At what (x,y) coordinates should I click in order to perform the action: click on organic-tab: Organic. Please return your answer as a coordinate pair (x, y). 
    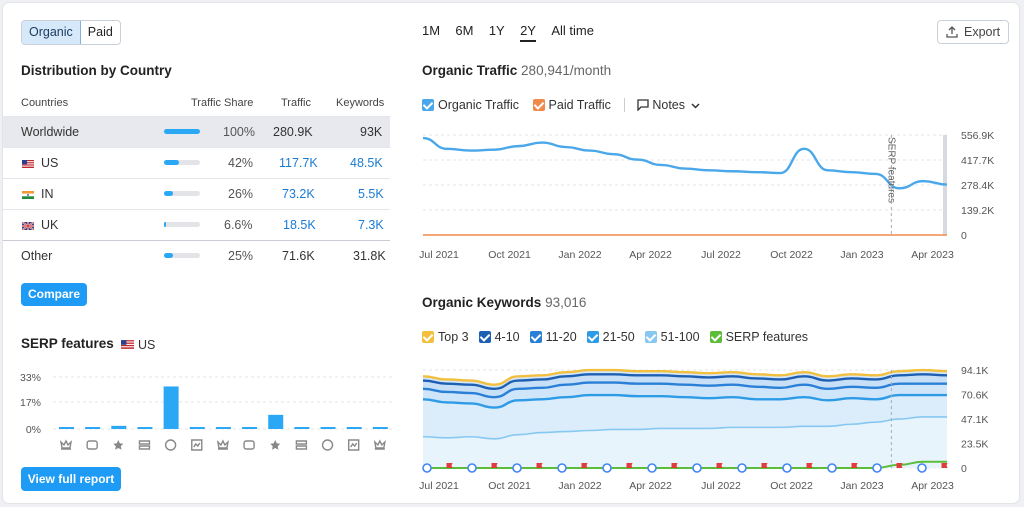
    Looking at the image, I should click on (51, 32).